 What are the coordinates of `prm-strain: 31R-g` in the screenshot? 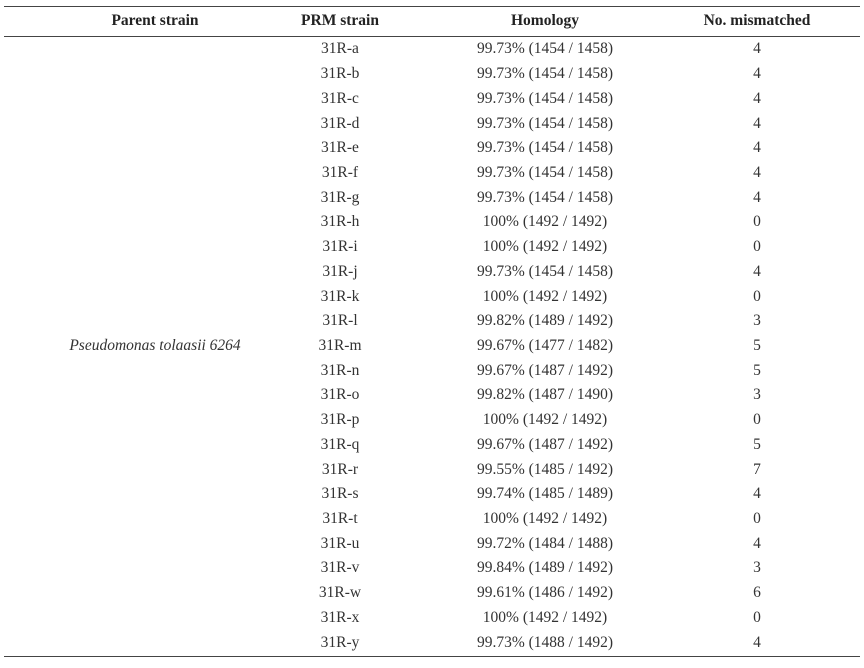 It's located at (340, 197).